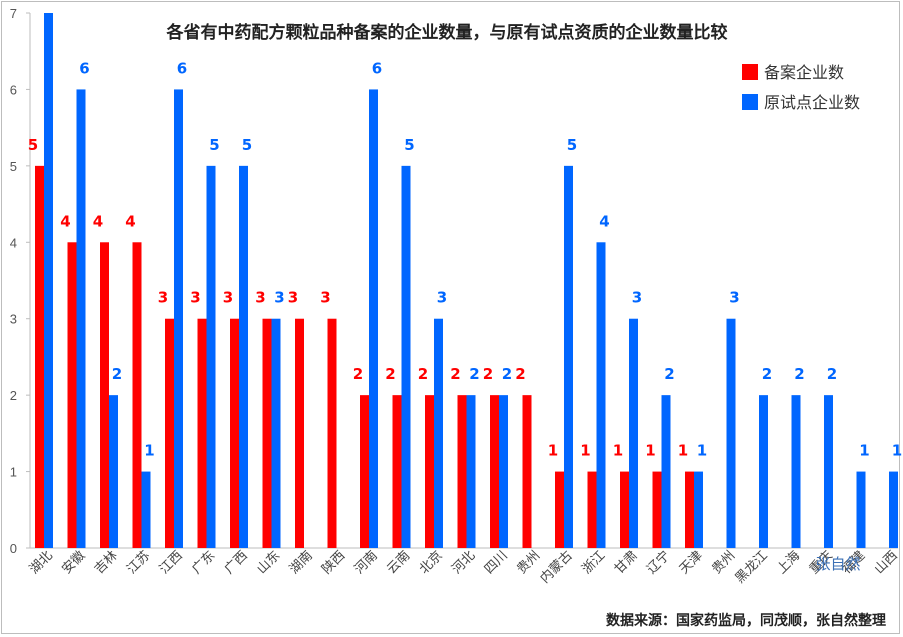 The width and height of the screenshot is (903, 637). What do you see at coordinates (801, 87) in the screenshot?
I see `legend: 备案企业数 原试点企业数` at bounding box center [801, 87].